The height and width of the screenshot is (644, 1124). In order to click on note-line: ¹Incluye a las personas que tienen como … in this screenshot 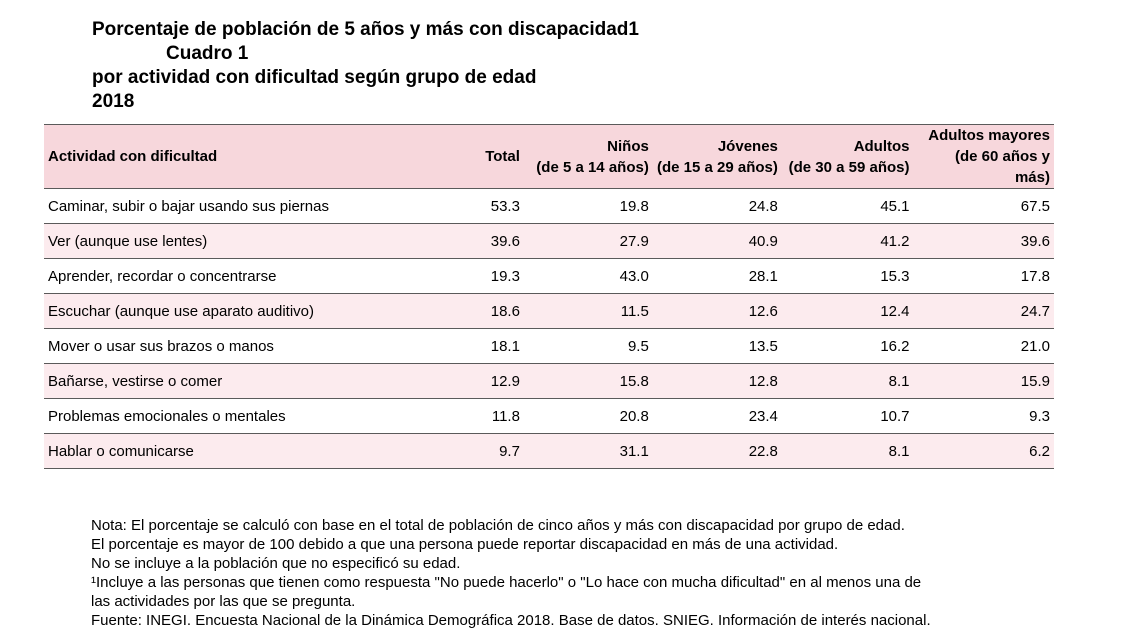, I will do `click(506, 582)`.